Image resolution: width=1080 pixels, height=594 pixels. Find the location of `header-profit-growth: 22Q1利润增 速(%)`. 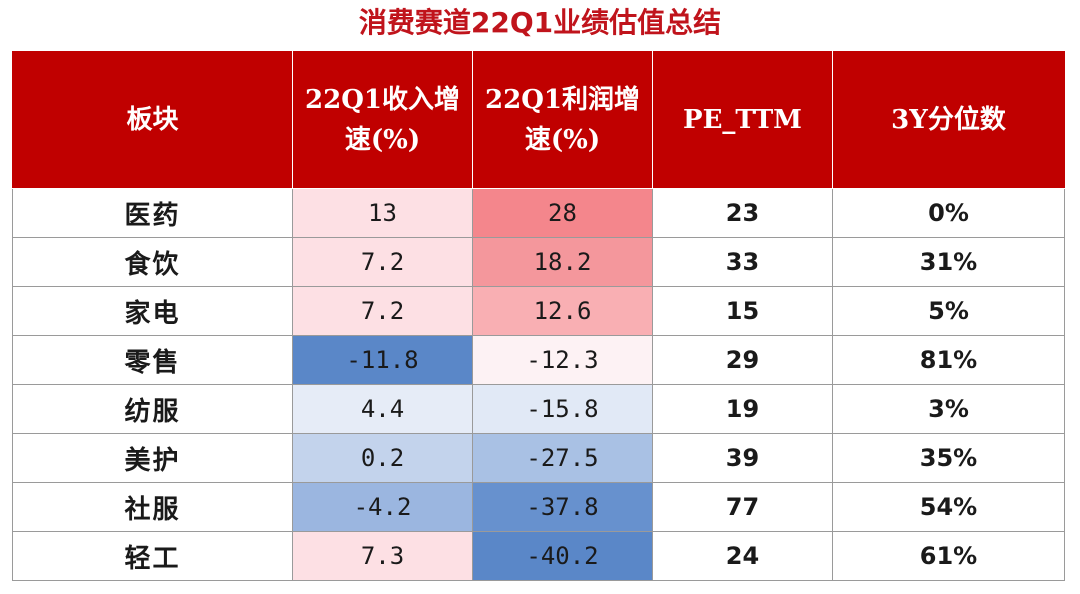

header-profit-growth: 22Q1利润增 速(%) is located at coordinates (562, 120).